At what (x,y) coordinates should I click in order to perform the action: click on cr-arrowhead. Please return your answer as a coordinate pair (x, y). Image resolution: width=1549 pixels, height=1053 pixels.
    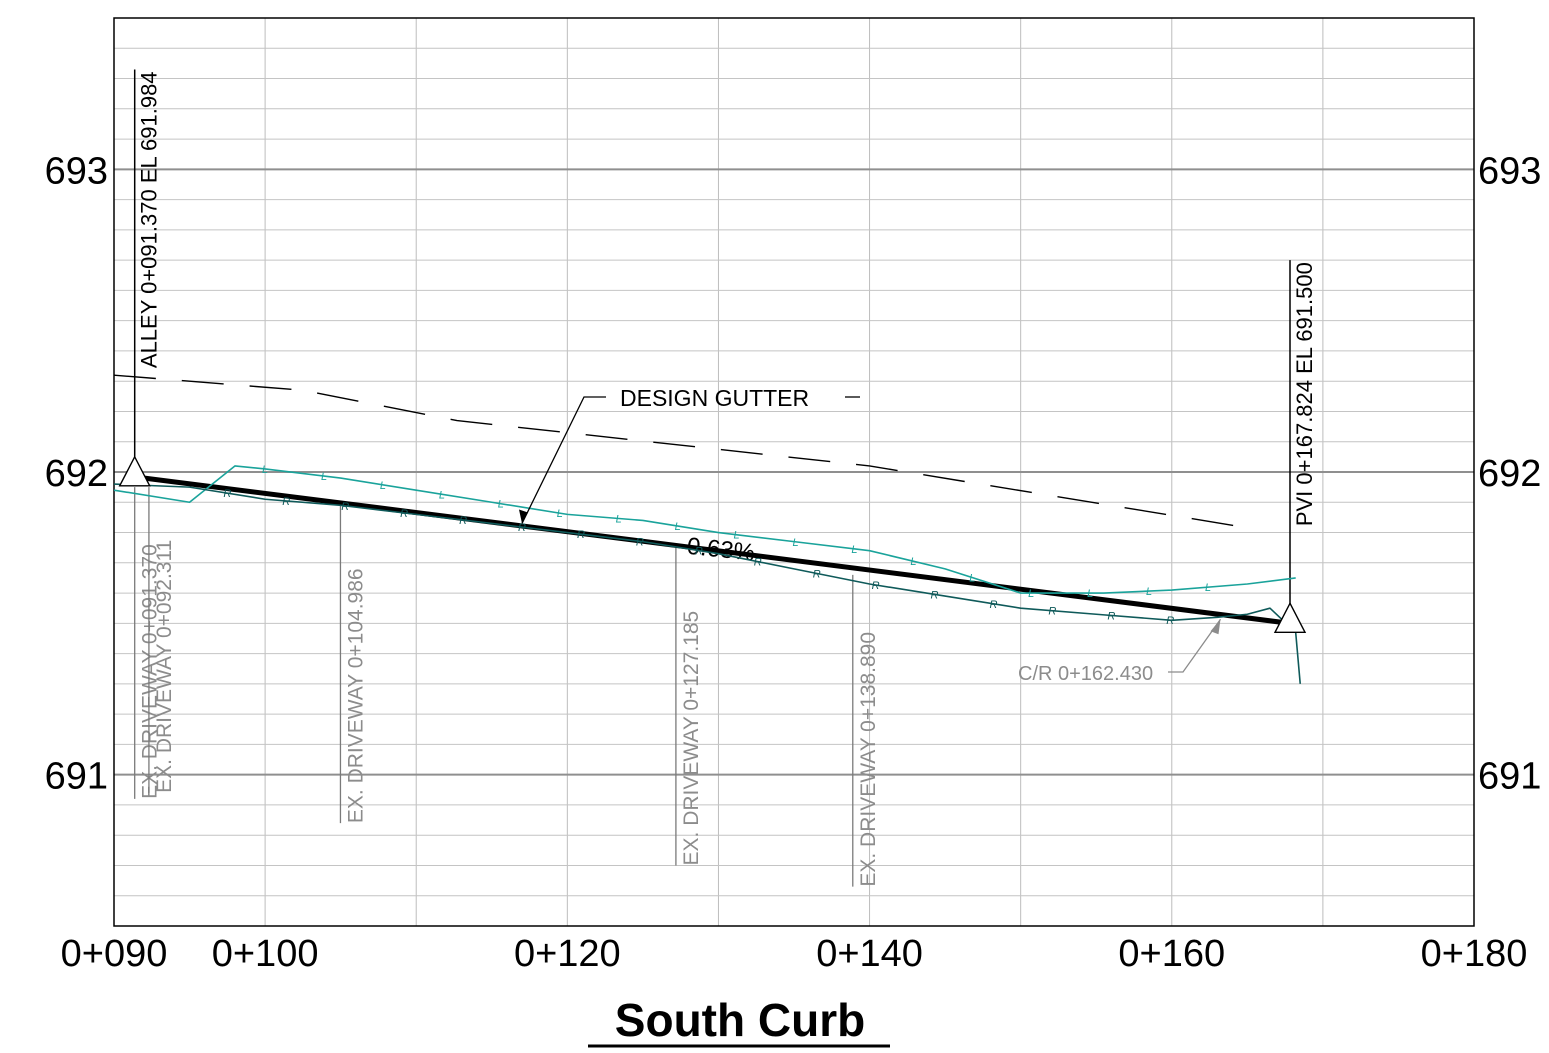
    Looking at the image, I should click on (1215, 627).